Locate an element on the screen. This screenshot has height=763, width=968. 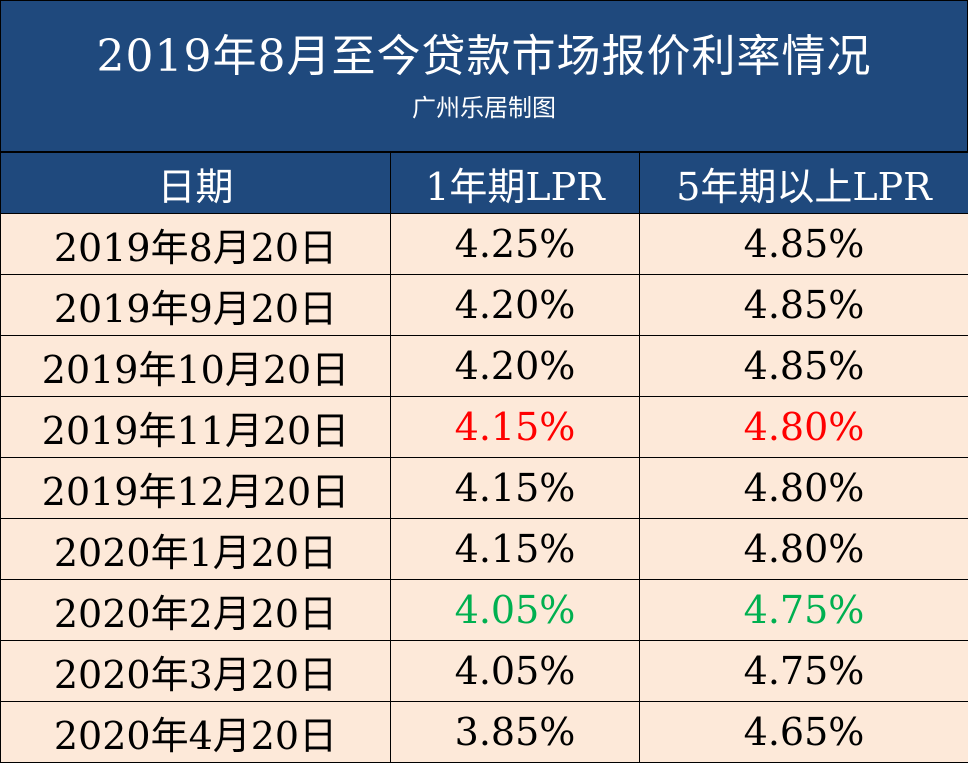
cell-date: 2019年9月20日 is located at coordinates (195, 305).